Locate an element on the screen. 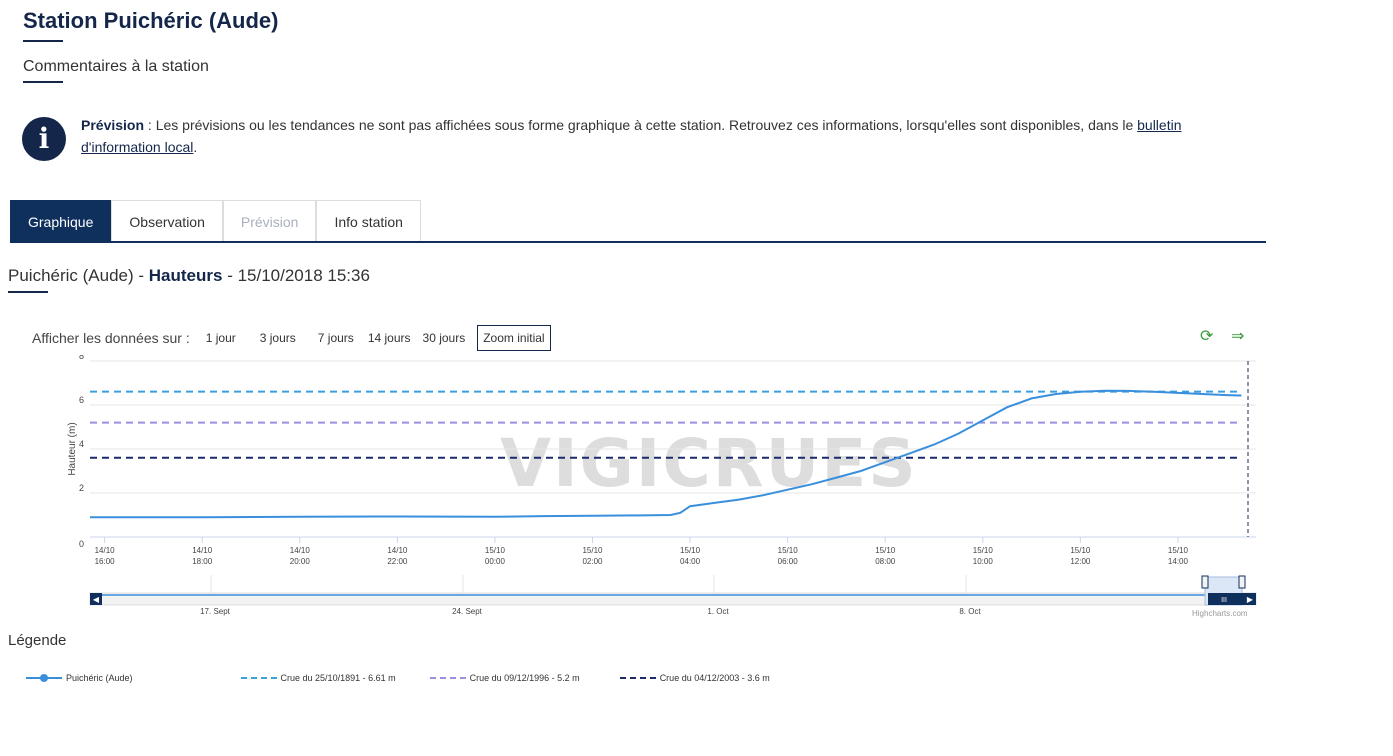  legend-crue-1996-line is located at coordinates (447, 678).